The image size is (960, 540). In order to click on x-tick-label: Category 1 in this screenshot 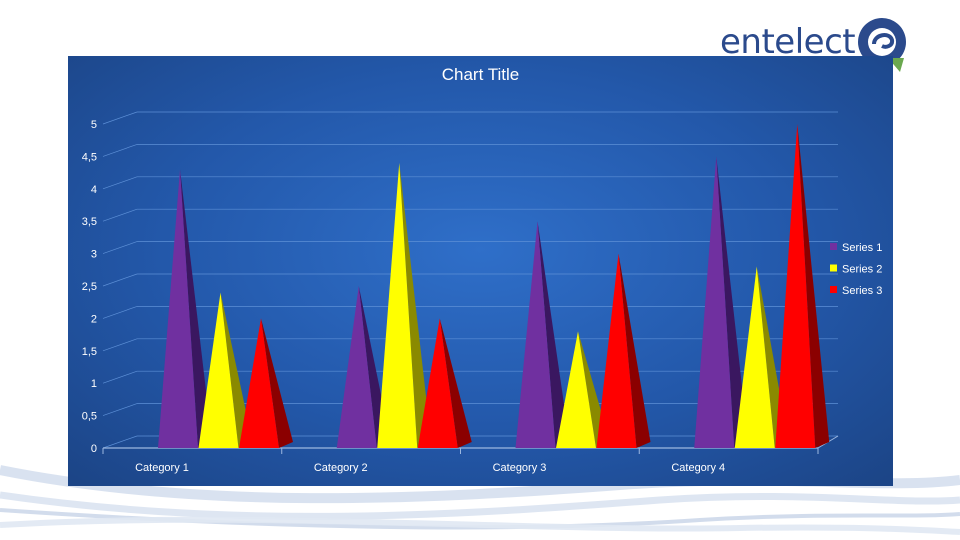, I will do `click(162, 468)`.